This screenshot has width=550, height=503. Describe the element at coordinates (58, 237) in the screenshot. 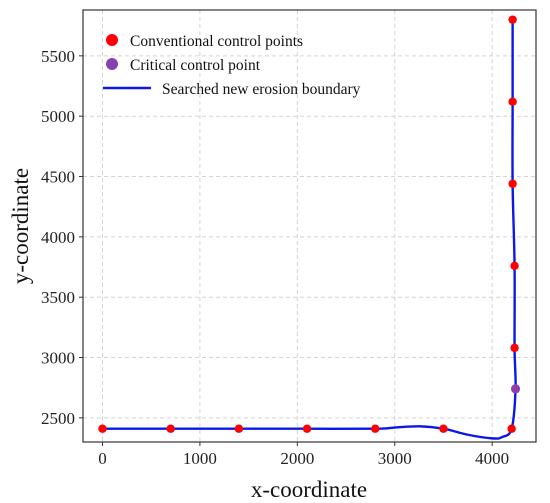

I see `y-tick-label: 4000` at that location.